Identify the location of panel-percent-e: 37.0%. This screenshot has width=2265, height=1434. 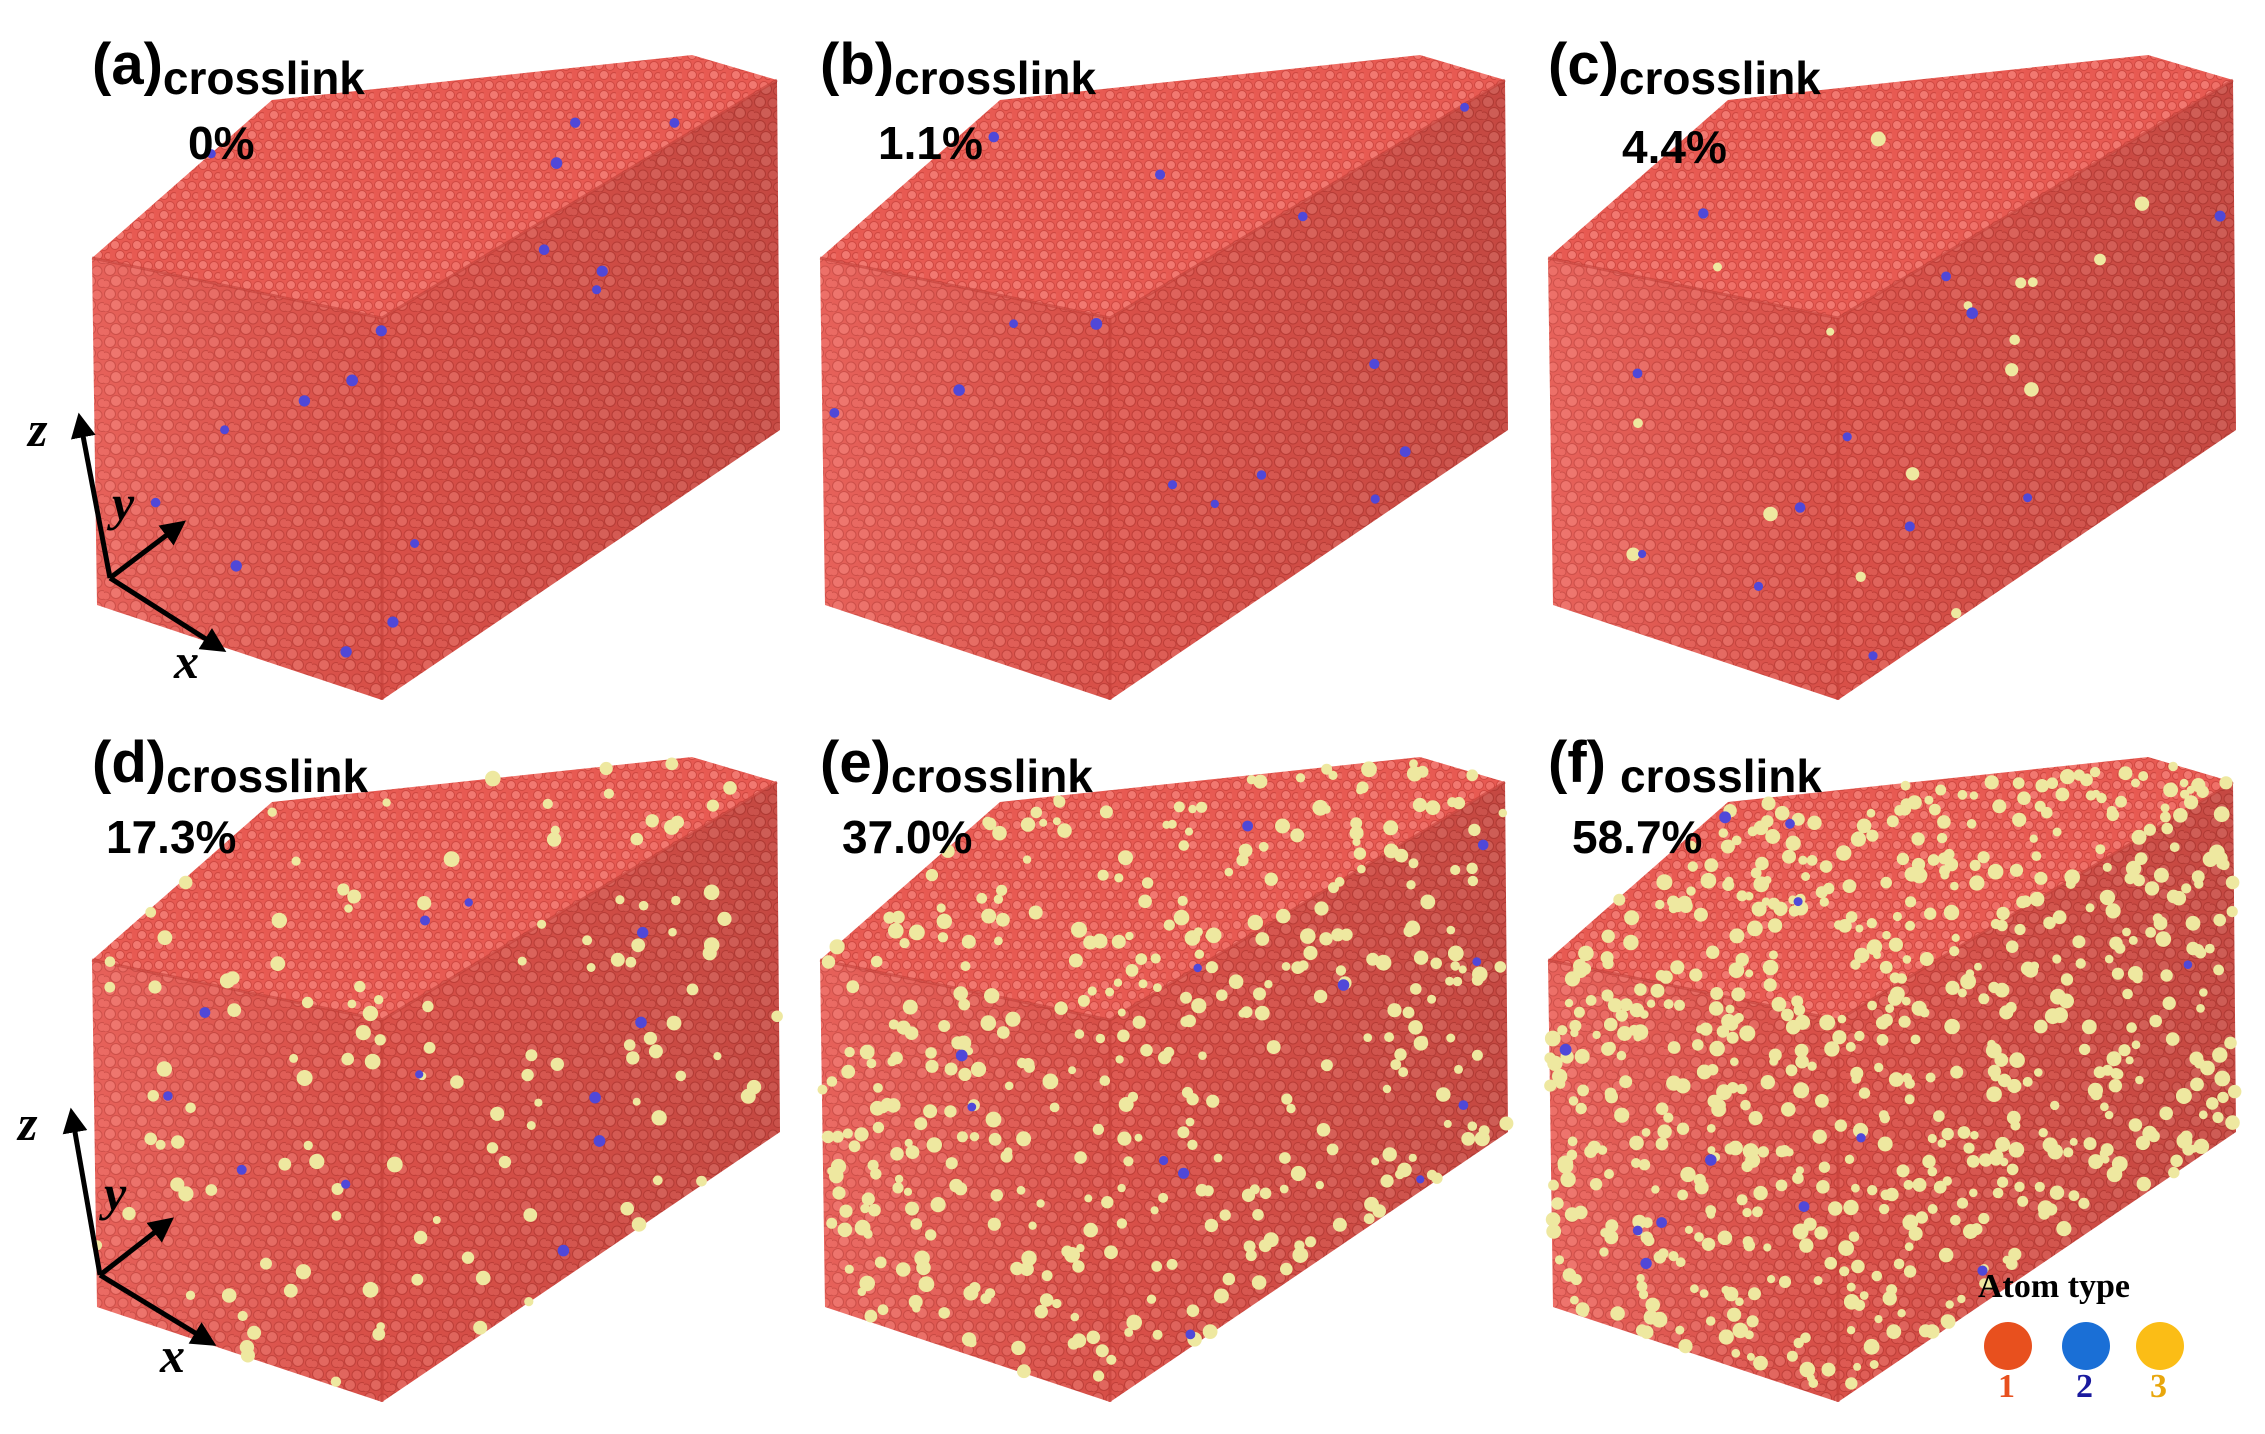
(907, 837).